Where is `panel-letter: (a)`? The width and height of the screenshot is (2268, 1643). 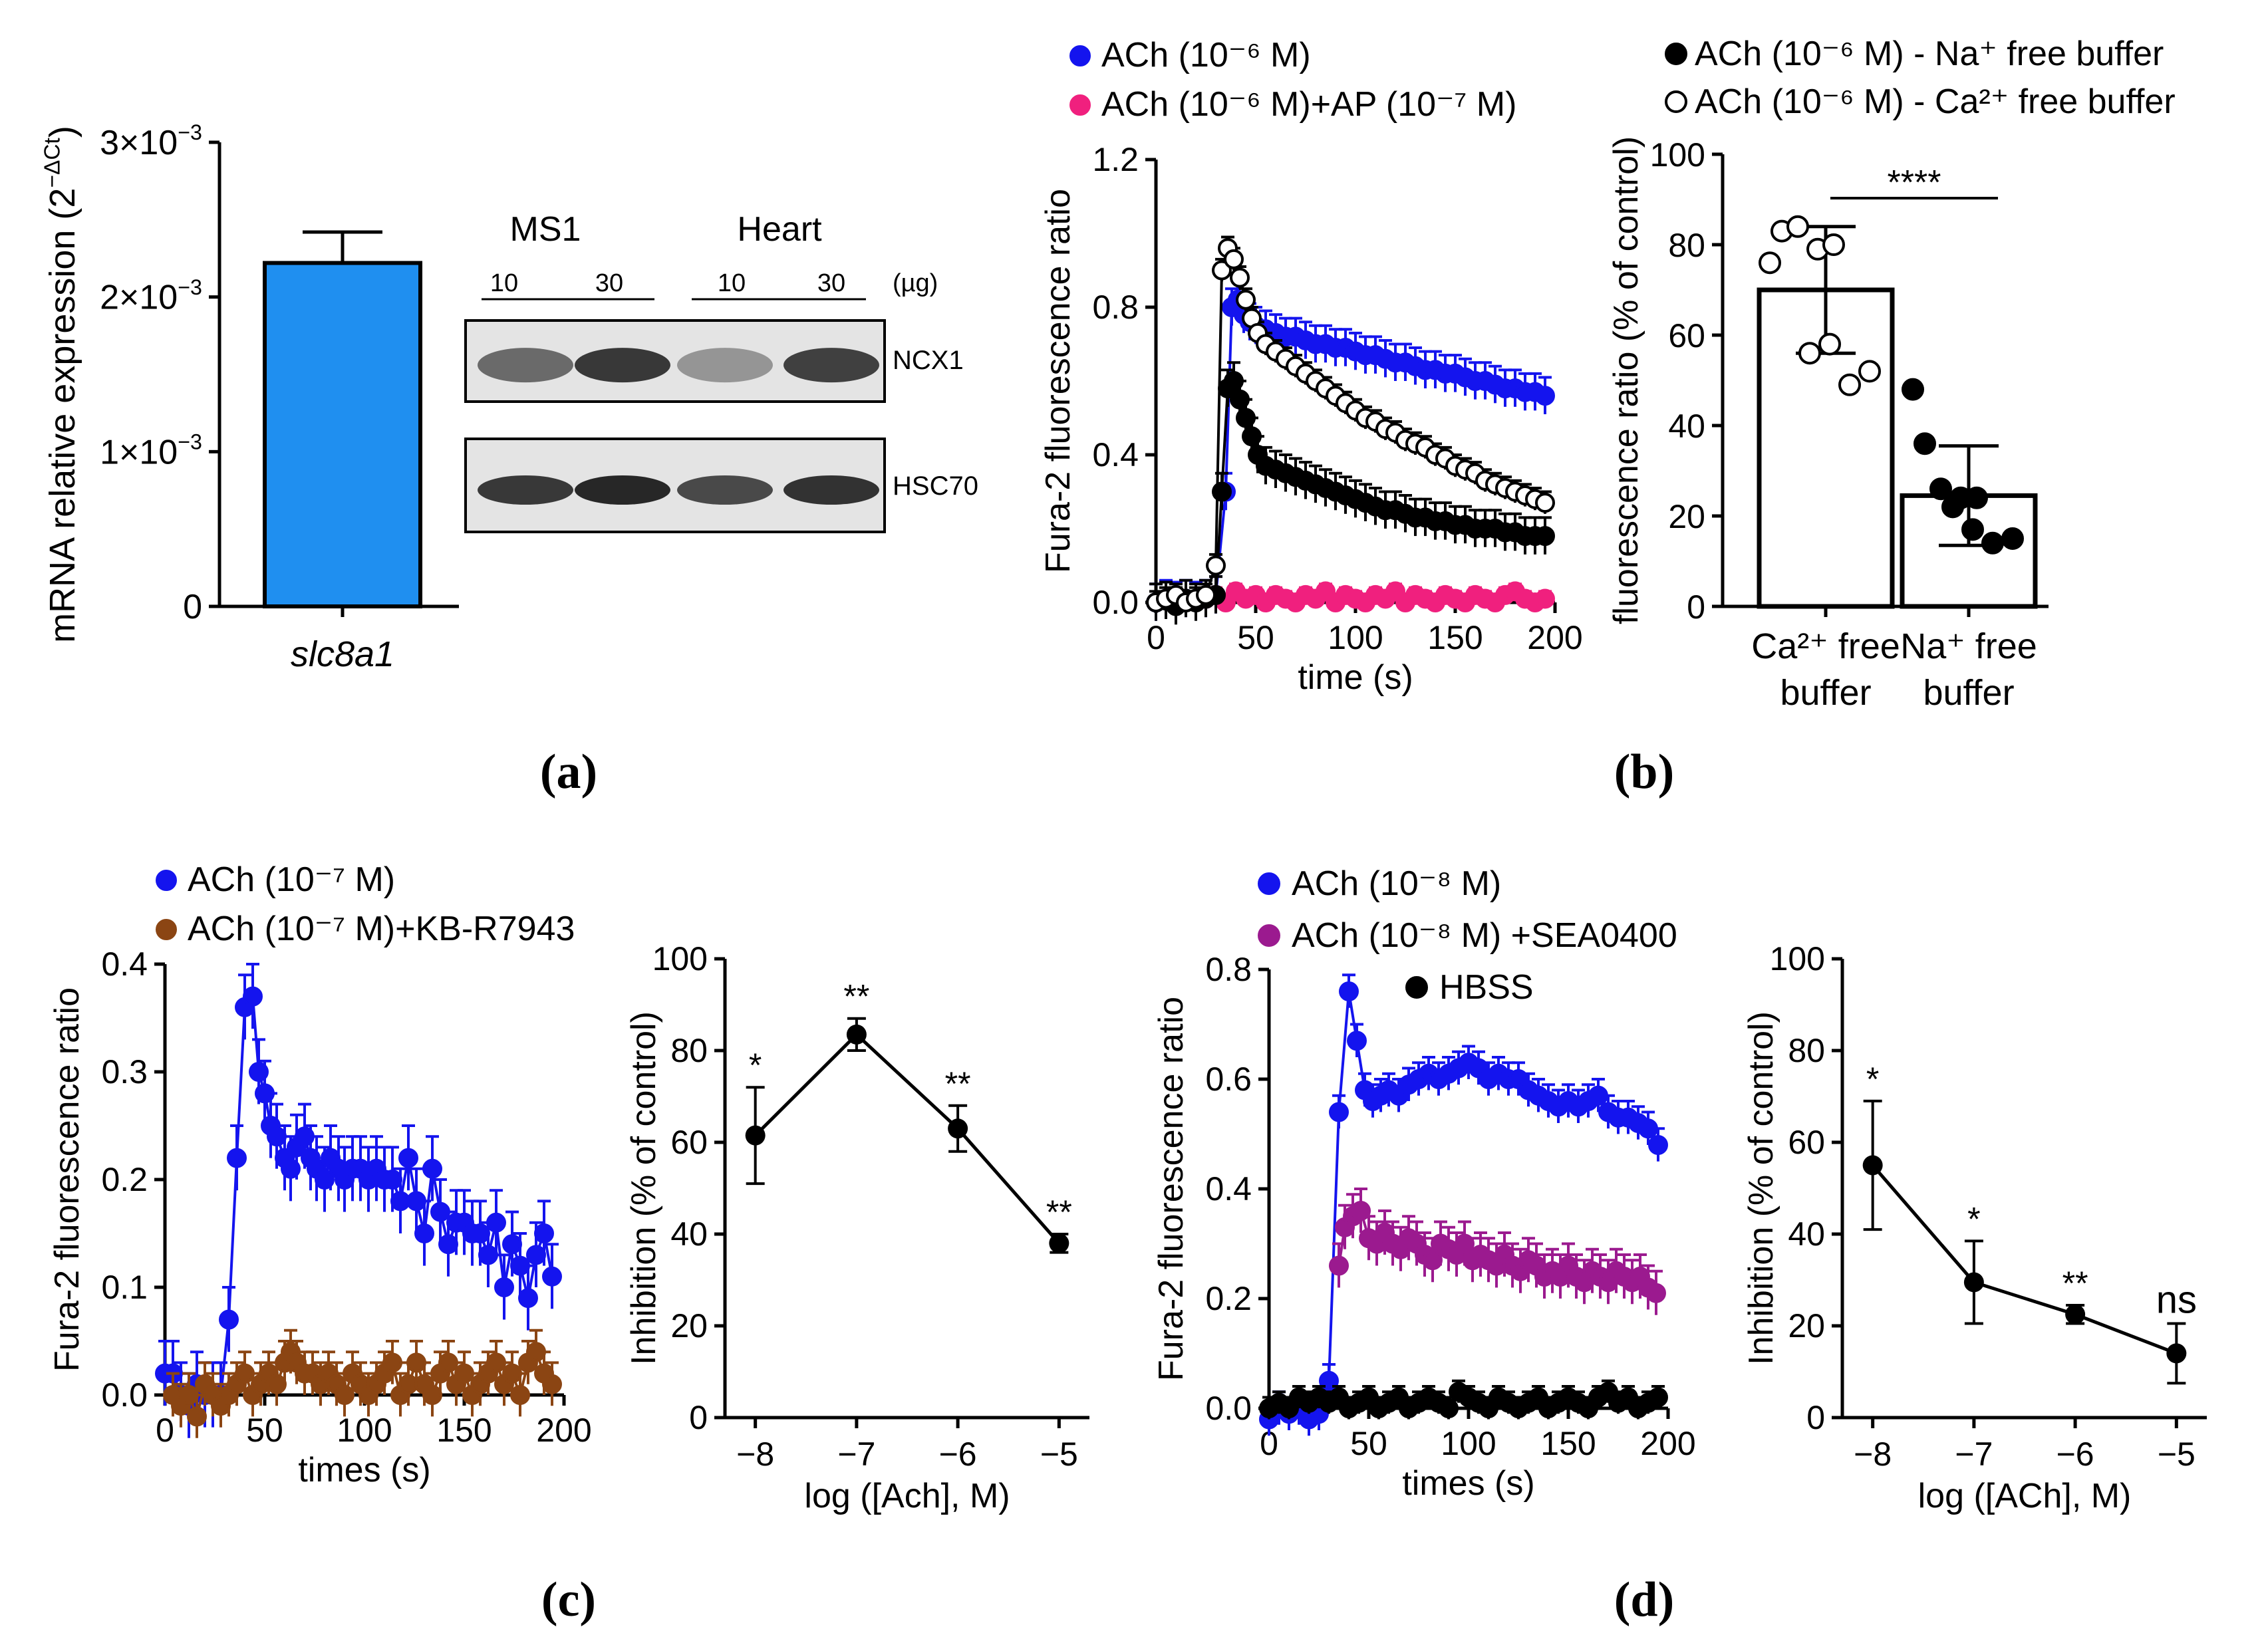 panel-letter: (a) is located at coordinates (569, 772).